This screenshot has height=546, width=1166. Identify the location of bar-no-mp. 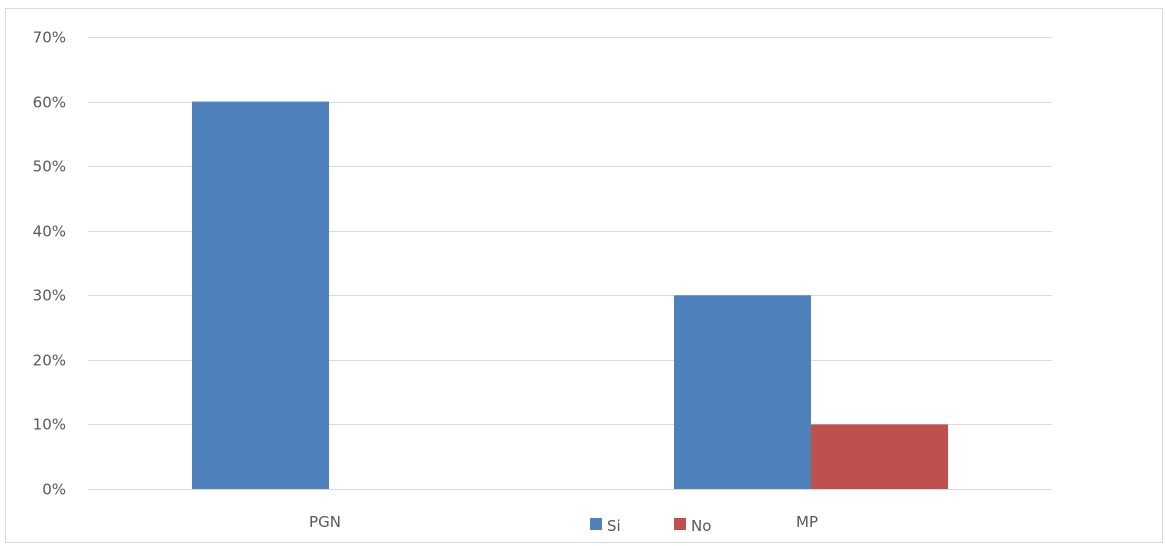
(879, 456).